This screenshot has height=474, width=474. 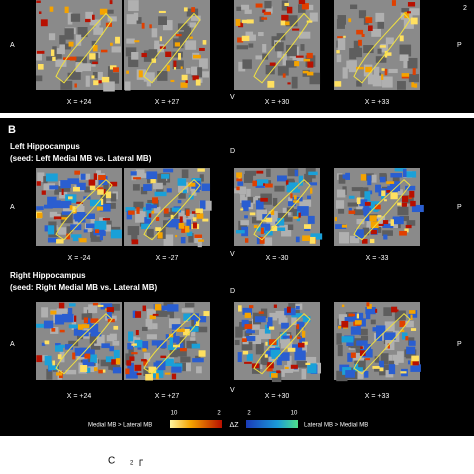 I want to click on anterior-label: A, so click(x=12, y=45).